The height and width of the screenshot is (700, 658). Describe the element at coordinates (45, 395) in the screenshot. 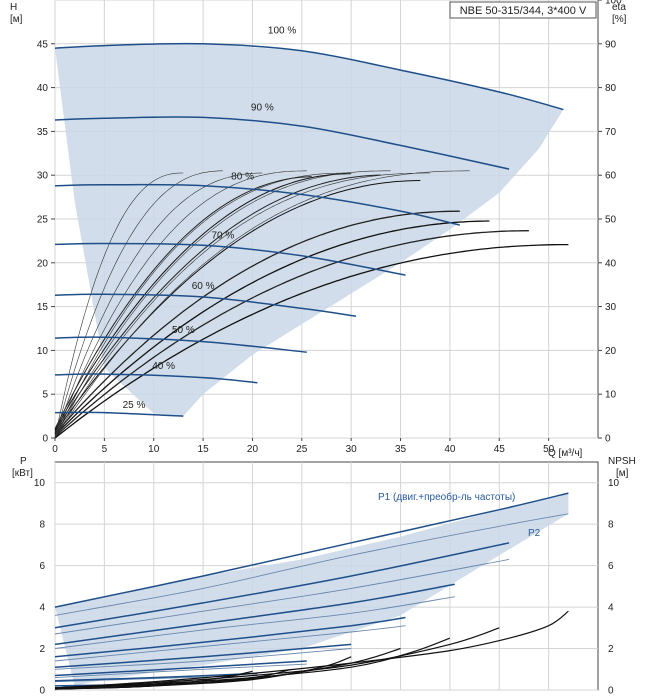

I see `h-left-tick-label: 5` at that location.